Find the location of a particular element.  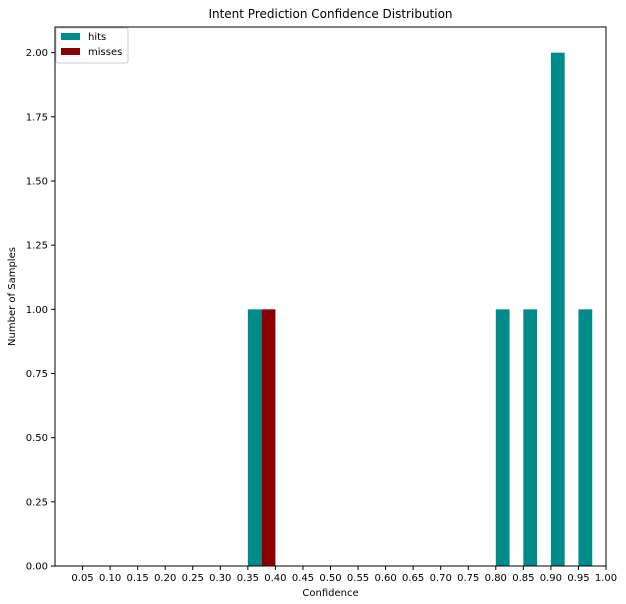

x-tick-label: 0.75 is located at coordinates (468, 578).